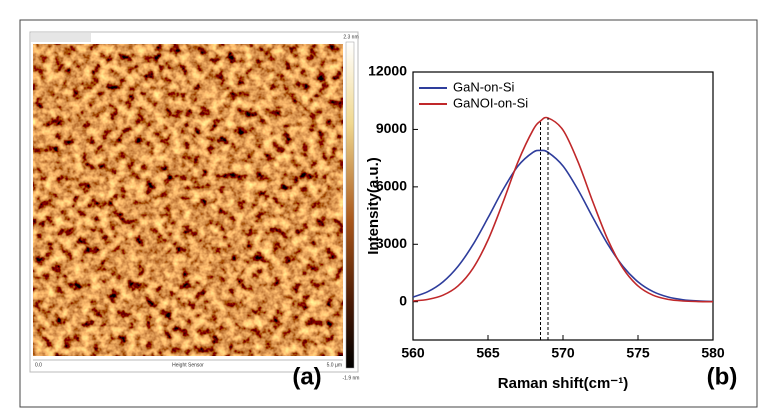  I want to click on x-tick-label: 570, so click(563, 353).